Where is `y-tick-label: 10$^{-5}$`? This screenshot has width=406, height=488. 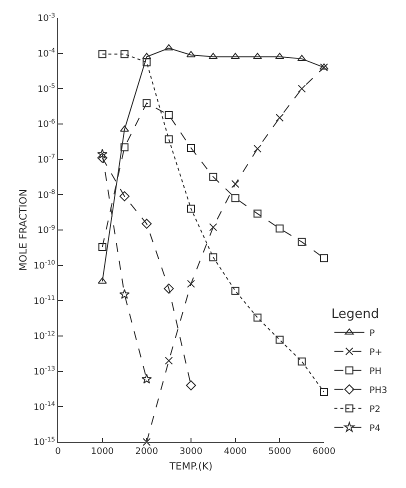
y-tick-label: 10$^{-5}$ is located at coordinates (46, 89).